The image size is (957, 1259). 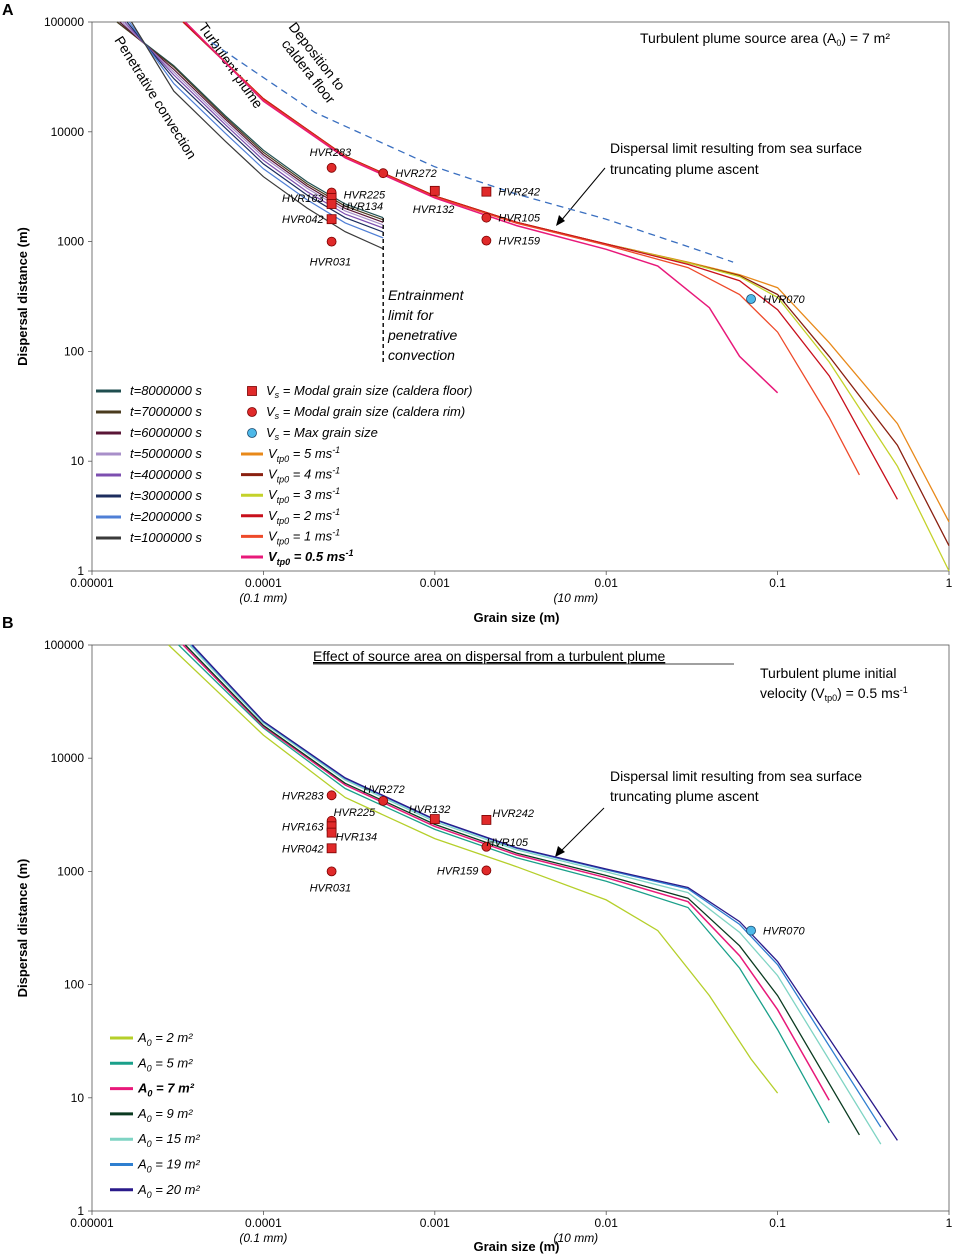 I want to click on b-sample-label-hvr105: HVR105, so click(x=507, y=843).